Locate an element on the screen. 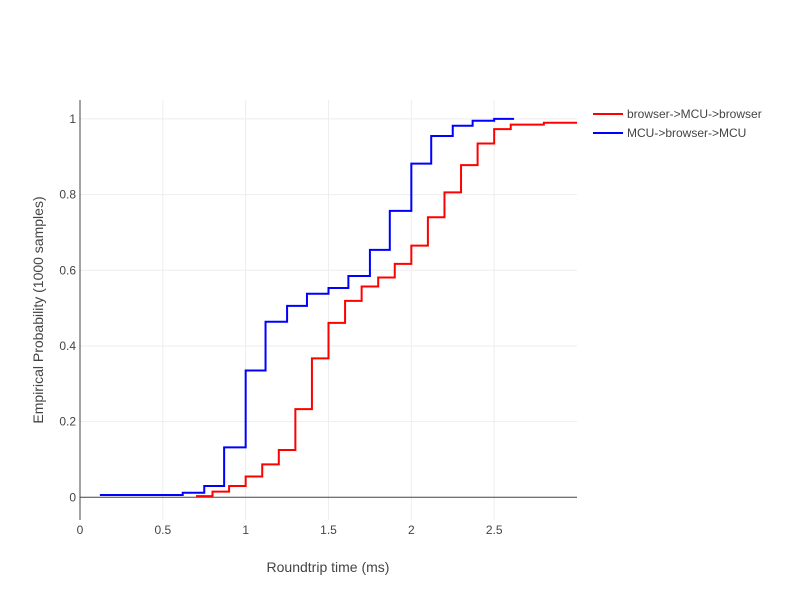  x-tick-label: 0.5 is located at coordinates (162, 530).